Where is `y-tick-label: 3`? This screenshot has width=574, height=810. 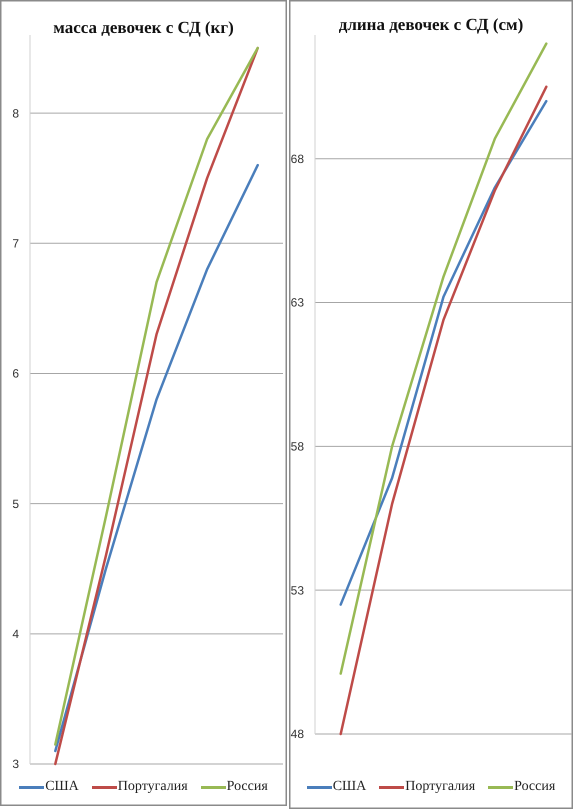 y-tick-label: 3 is located at coordinates (16, 764).